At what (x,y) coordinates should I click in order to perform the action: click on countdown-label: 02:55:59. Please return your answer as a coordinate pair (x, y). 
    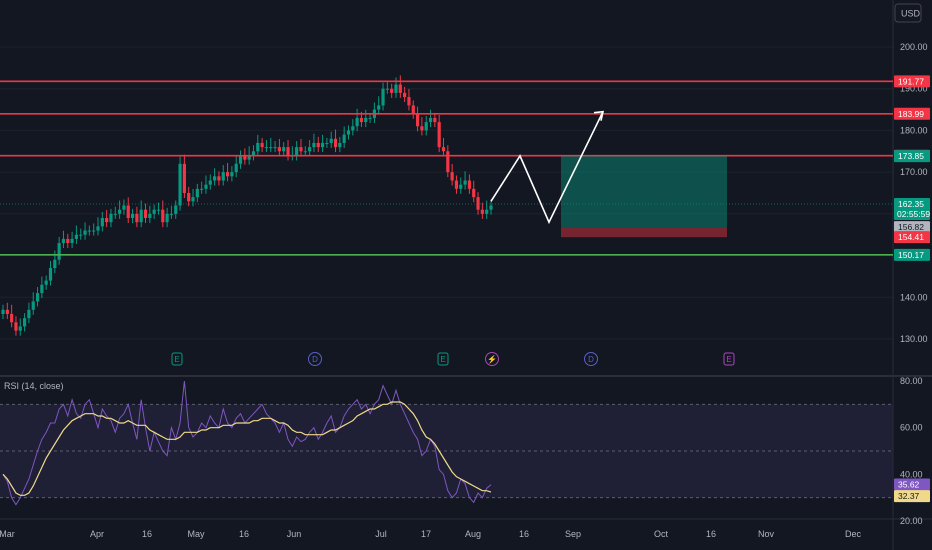
    Looking at the image, I should click on (913, 214).